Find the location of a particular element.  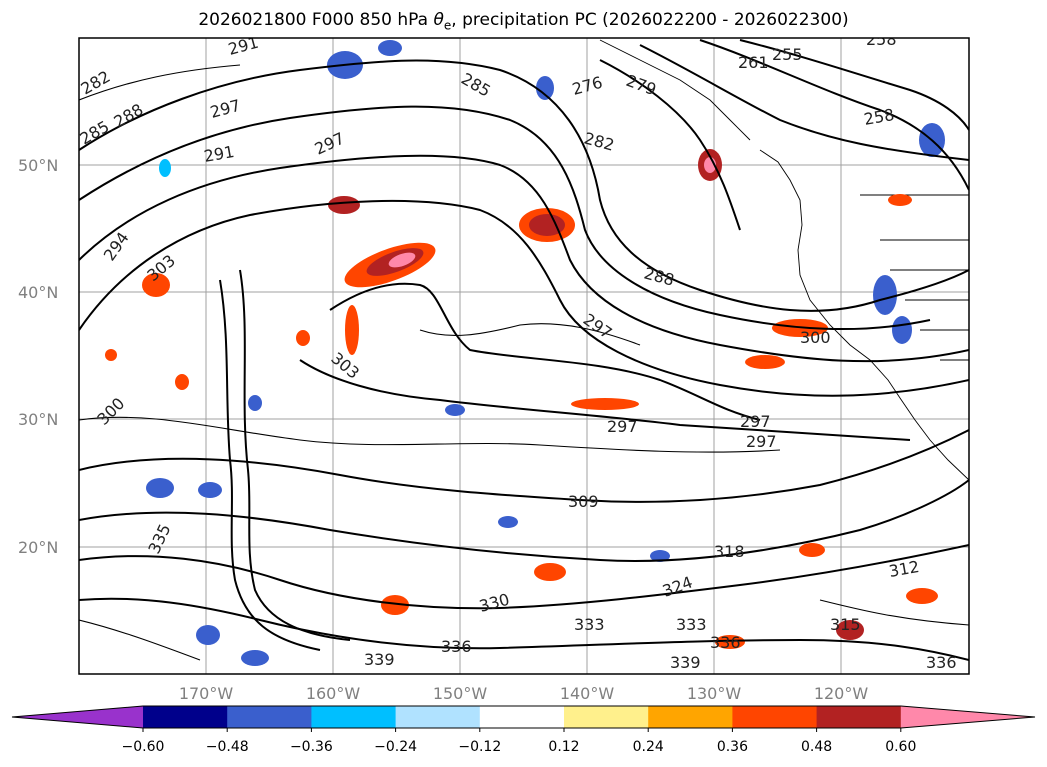

colorbar-tick-label: 0.24 is located at coordinates (648, 747).